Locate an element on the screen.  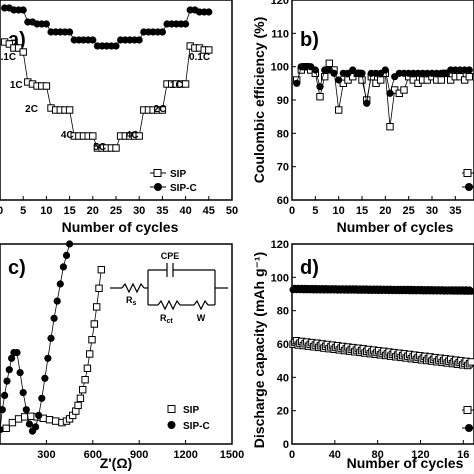
equivalent-circuit is located at coordinates (169, 287).